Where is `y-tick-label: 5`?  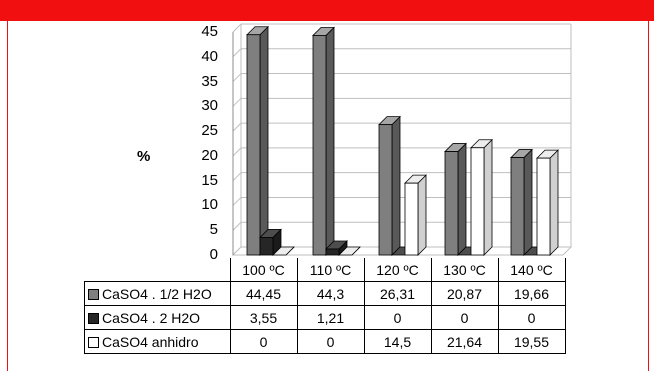
y-tick-label: 5 is located at coordinates (213, 230).